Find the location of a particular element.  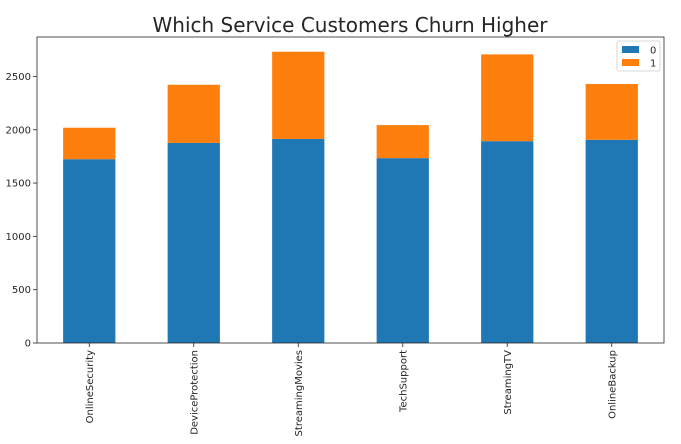

x-tick-label-StreamingTV: StreamingTV is located at coordinates (508, 382).